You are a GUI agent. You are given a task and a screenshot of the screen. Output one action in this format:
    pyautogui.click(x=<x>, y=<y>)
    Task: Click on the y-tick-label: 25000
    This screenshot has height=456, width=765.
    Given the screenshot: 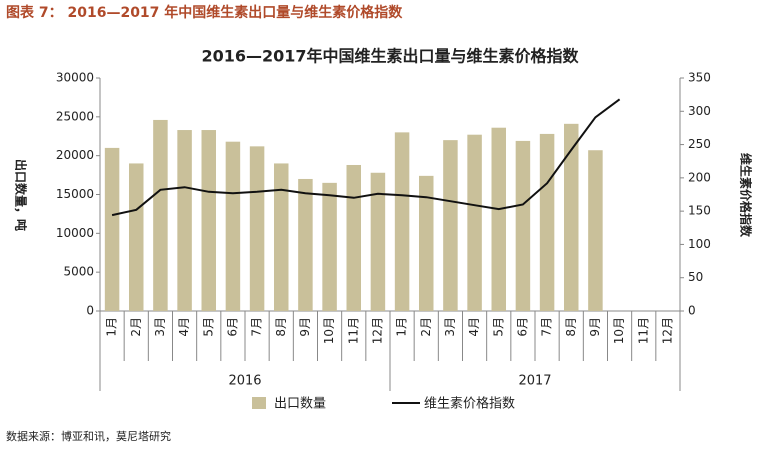 What is the action you would take?
    pyautogui.click(x=75, y=116)
    